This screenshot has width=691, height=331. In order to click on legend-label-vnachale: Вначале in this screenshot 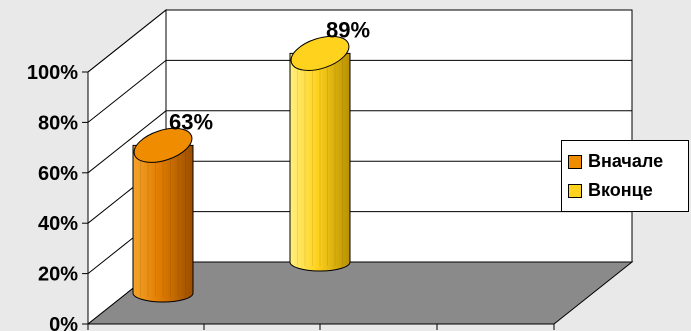, I will do `click(626, 161)`.